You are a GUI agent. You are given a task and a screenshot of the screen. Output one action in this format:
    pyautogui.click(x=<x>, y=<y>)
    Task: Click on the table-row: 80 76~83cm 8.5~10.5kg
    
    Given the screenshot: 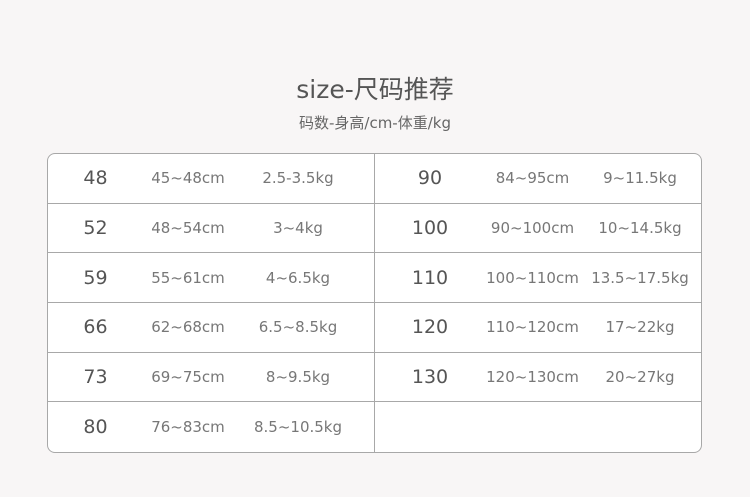 What is the action you would take?
    pyautogui.click(x=211, y=427)
    